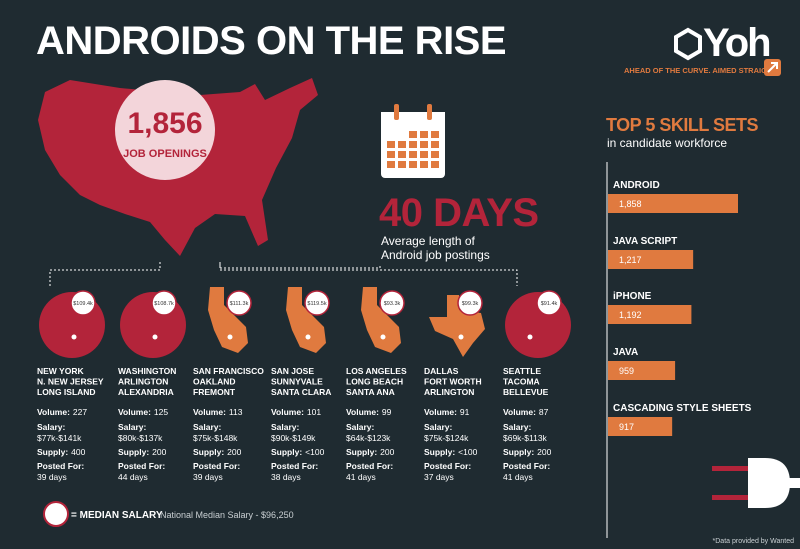  I want to click on calendar-icon, so click(413, 141).